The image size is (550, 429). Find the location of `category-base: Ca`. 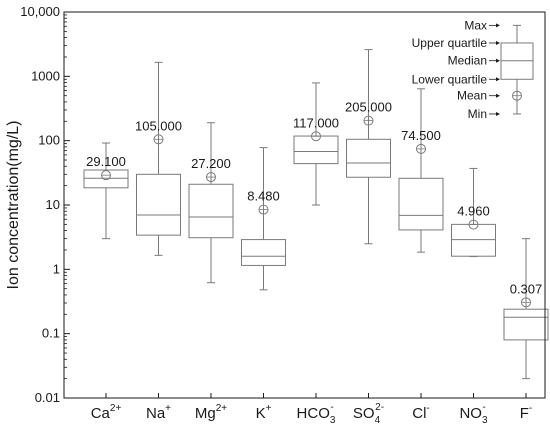

category-base: Ca is located at coordinates (101, 413).